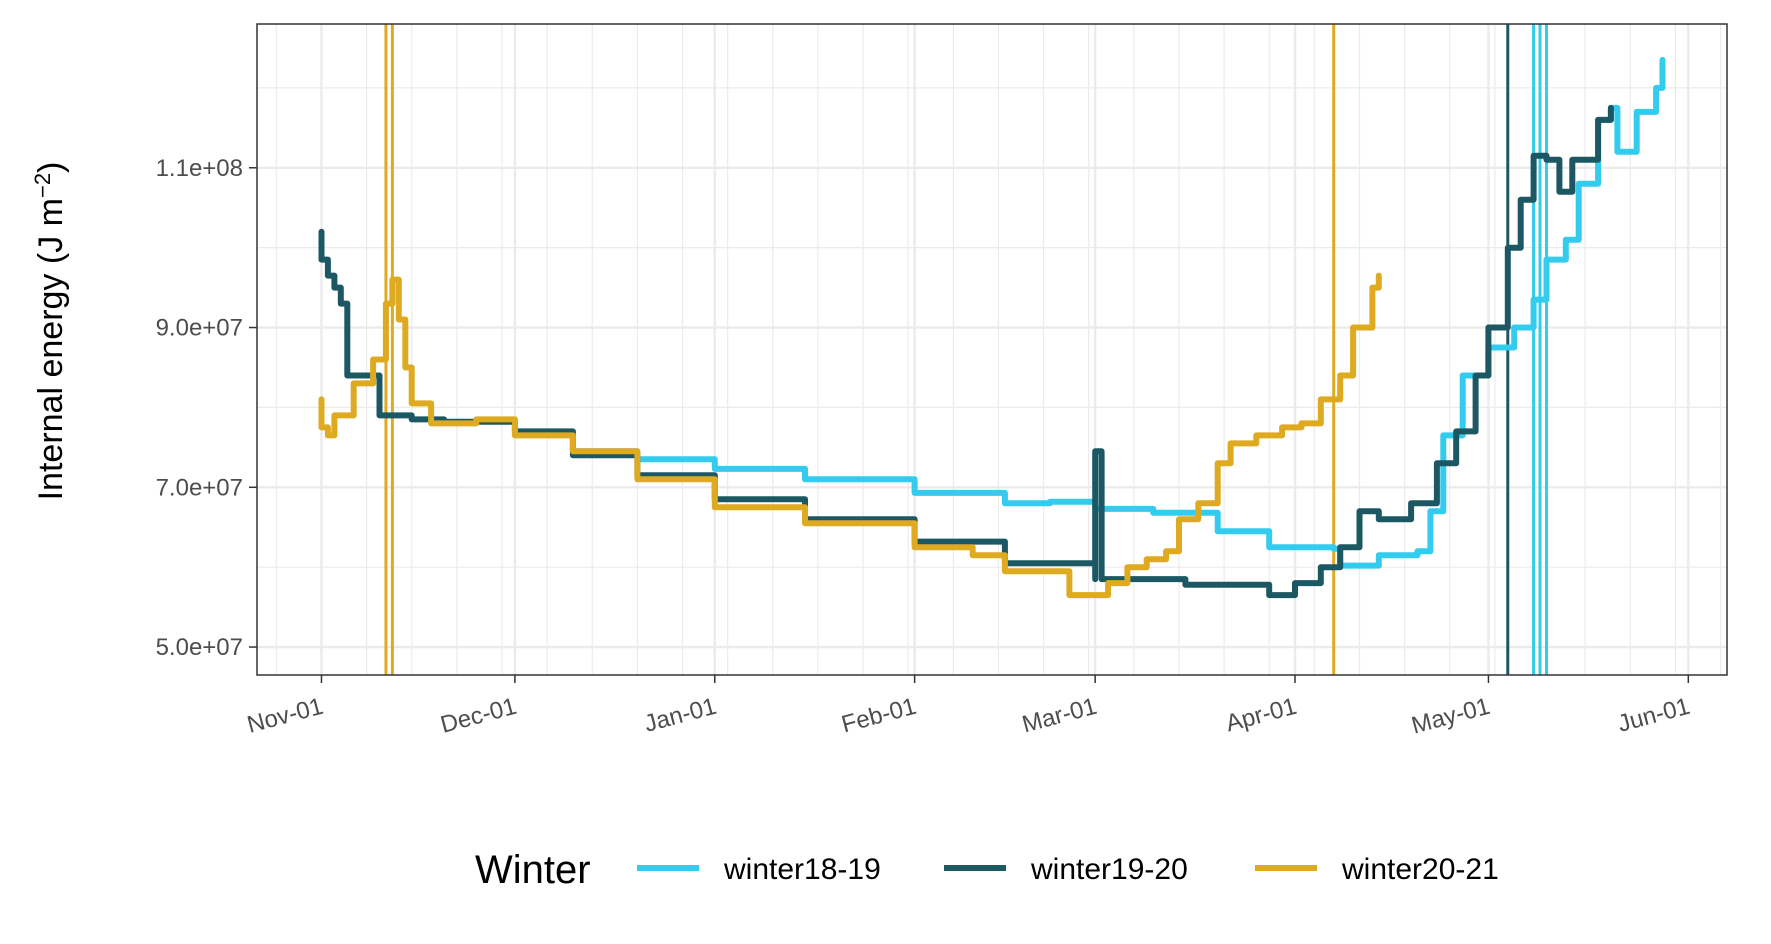 This screenshot has width=1771, height=944. I want to click on x-tick-label: Nov-01, so click(285, 716).